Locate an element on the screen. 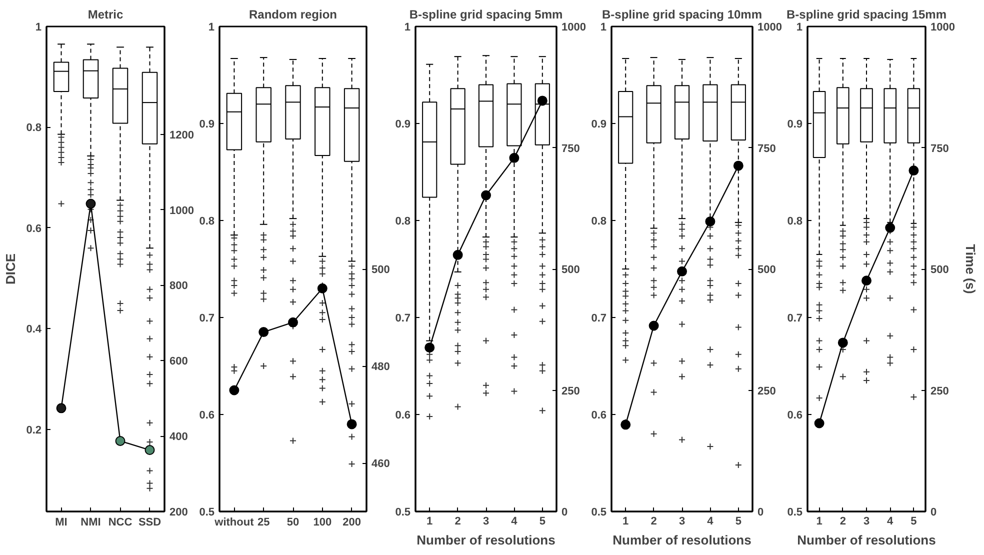 The height and width of the screenshot is (555, 984). y-tick-label: 0.2 is located at coordinates (34, 430).